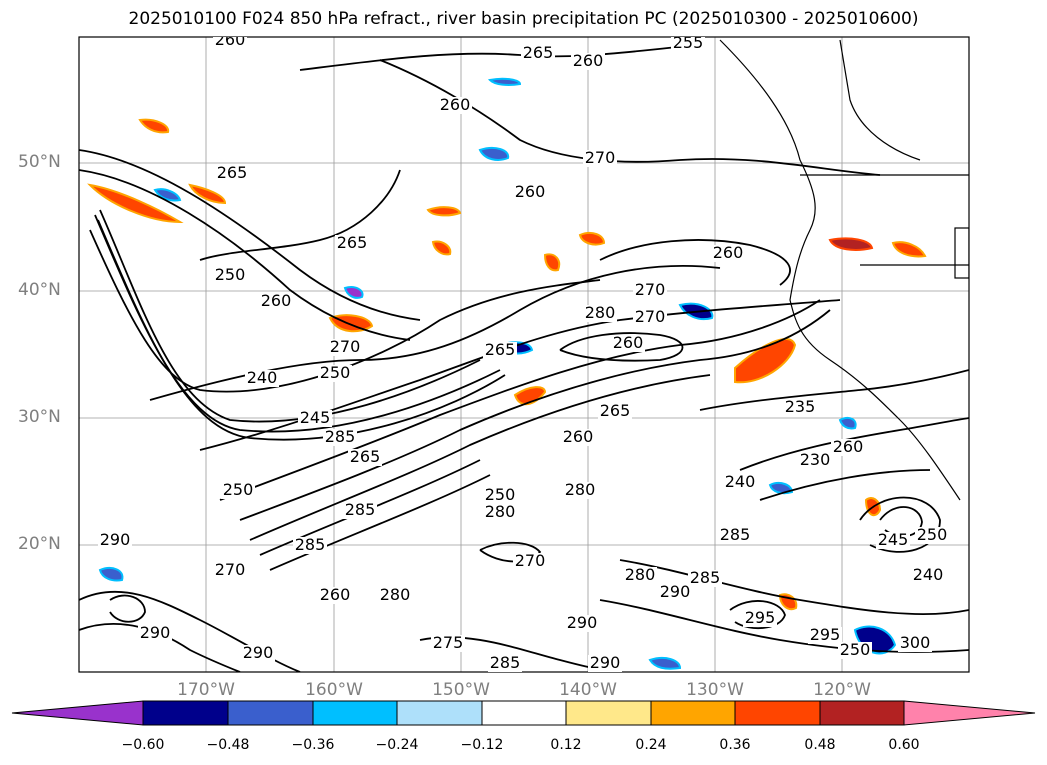 This screenshot has height=765, width=1047. What do you see at coordinates (39, 290) in the screenshot?
I see `lat-label-40n: 40°N` at bounding box center [39, 290].